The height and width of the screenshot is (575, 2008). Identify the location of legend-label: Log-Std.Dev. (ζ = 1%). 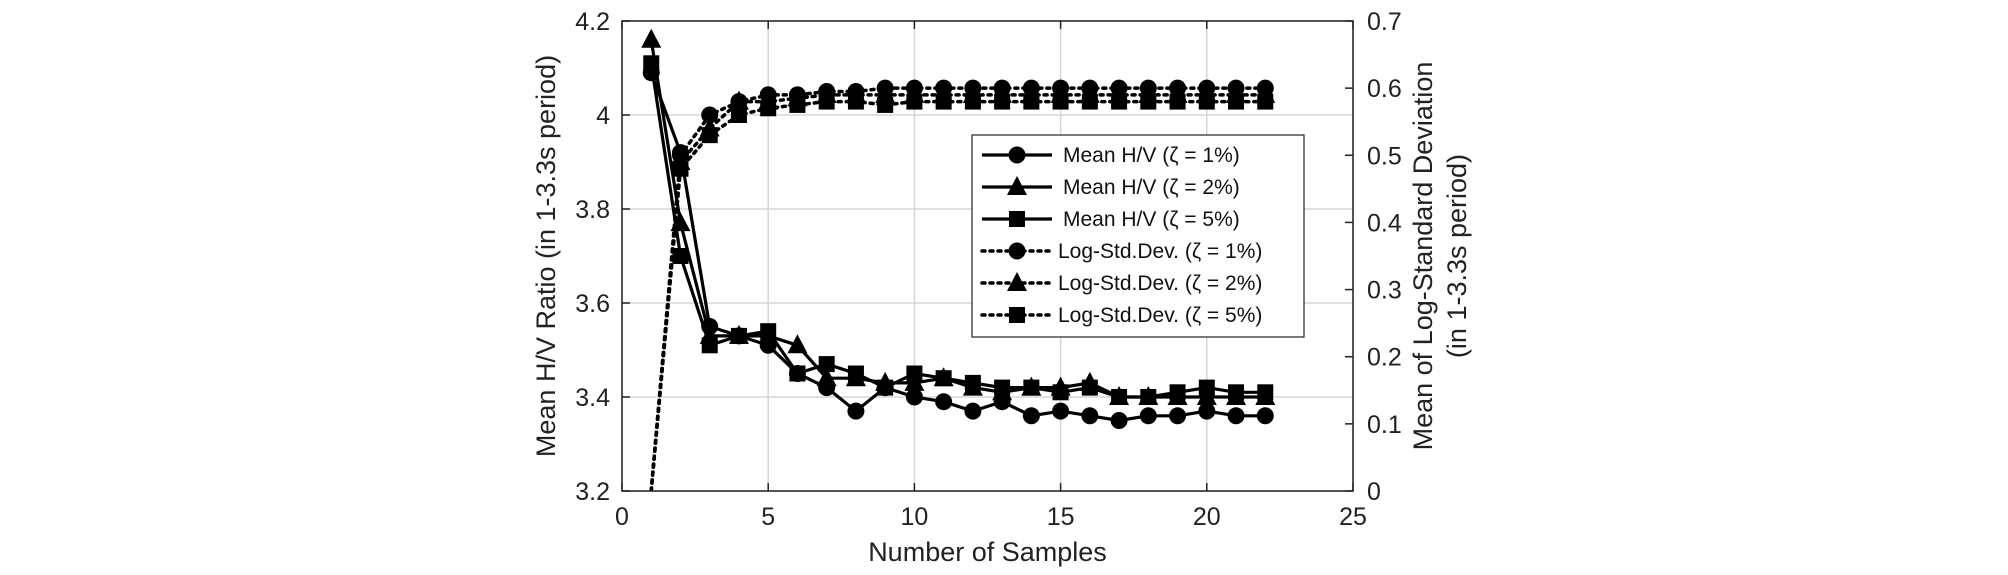
(1160, 251).